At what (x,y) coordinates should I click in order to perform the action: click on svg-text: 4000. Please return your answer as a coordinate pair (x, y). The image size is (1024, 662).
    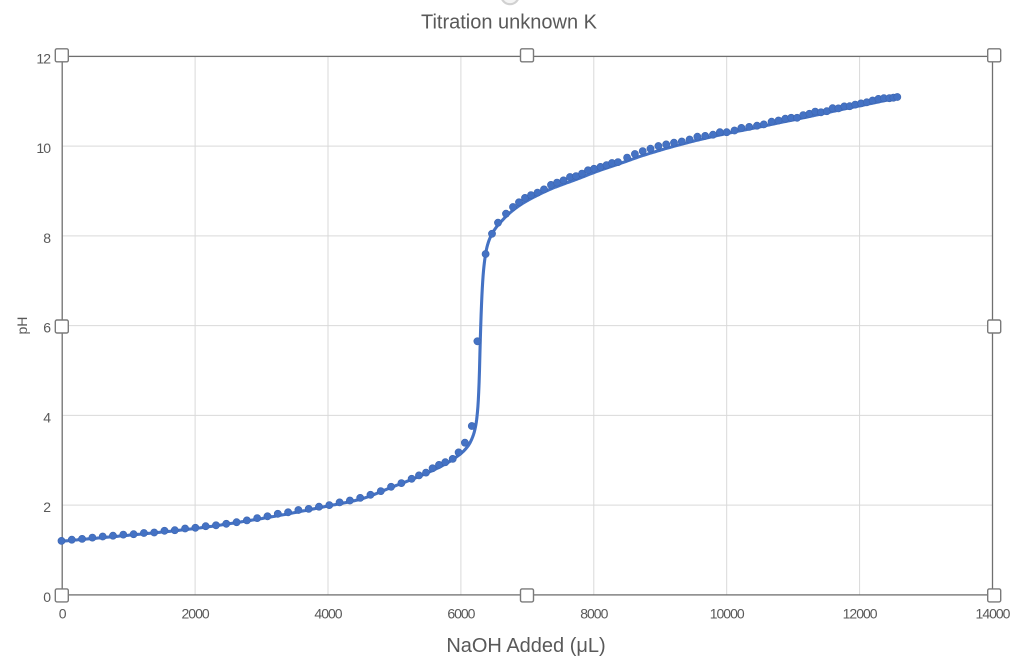
    Looking at the image, I should click on (328, 613).